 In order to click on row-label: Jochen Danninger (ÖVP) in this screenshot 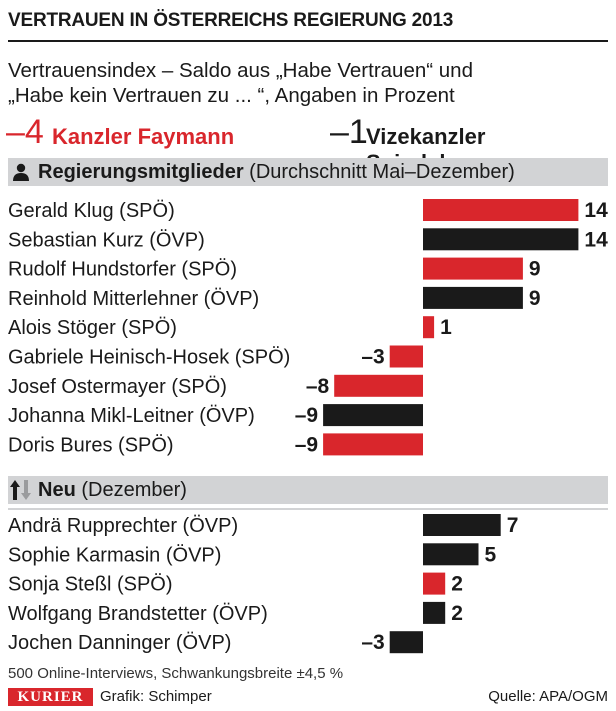, I will do `click(119, 643)`.